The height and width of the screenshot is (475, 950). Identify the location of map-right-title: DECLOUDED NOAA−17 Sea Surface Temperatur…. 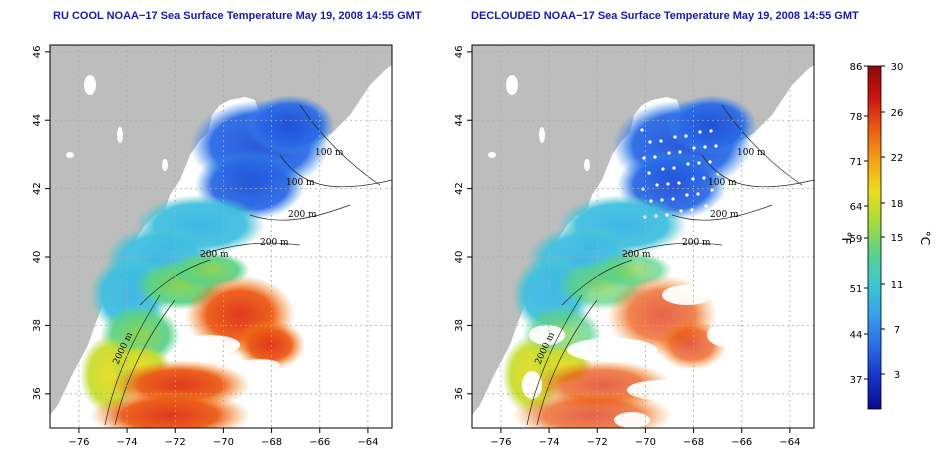
(665, 16).